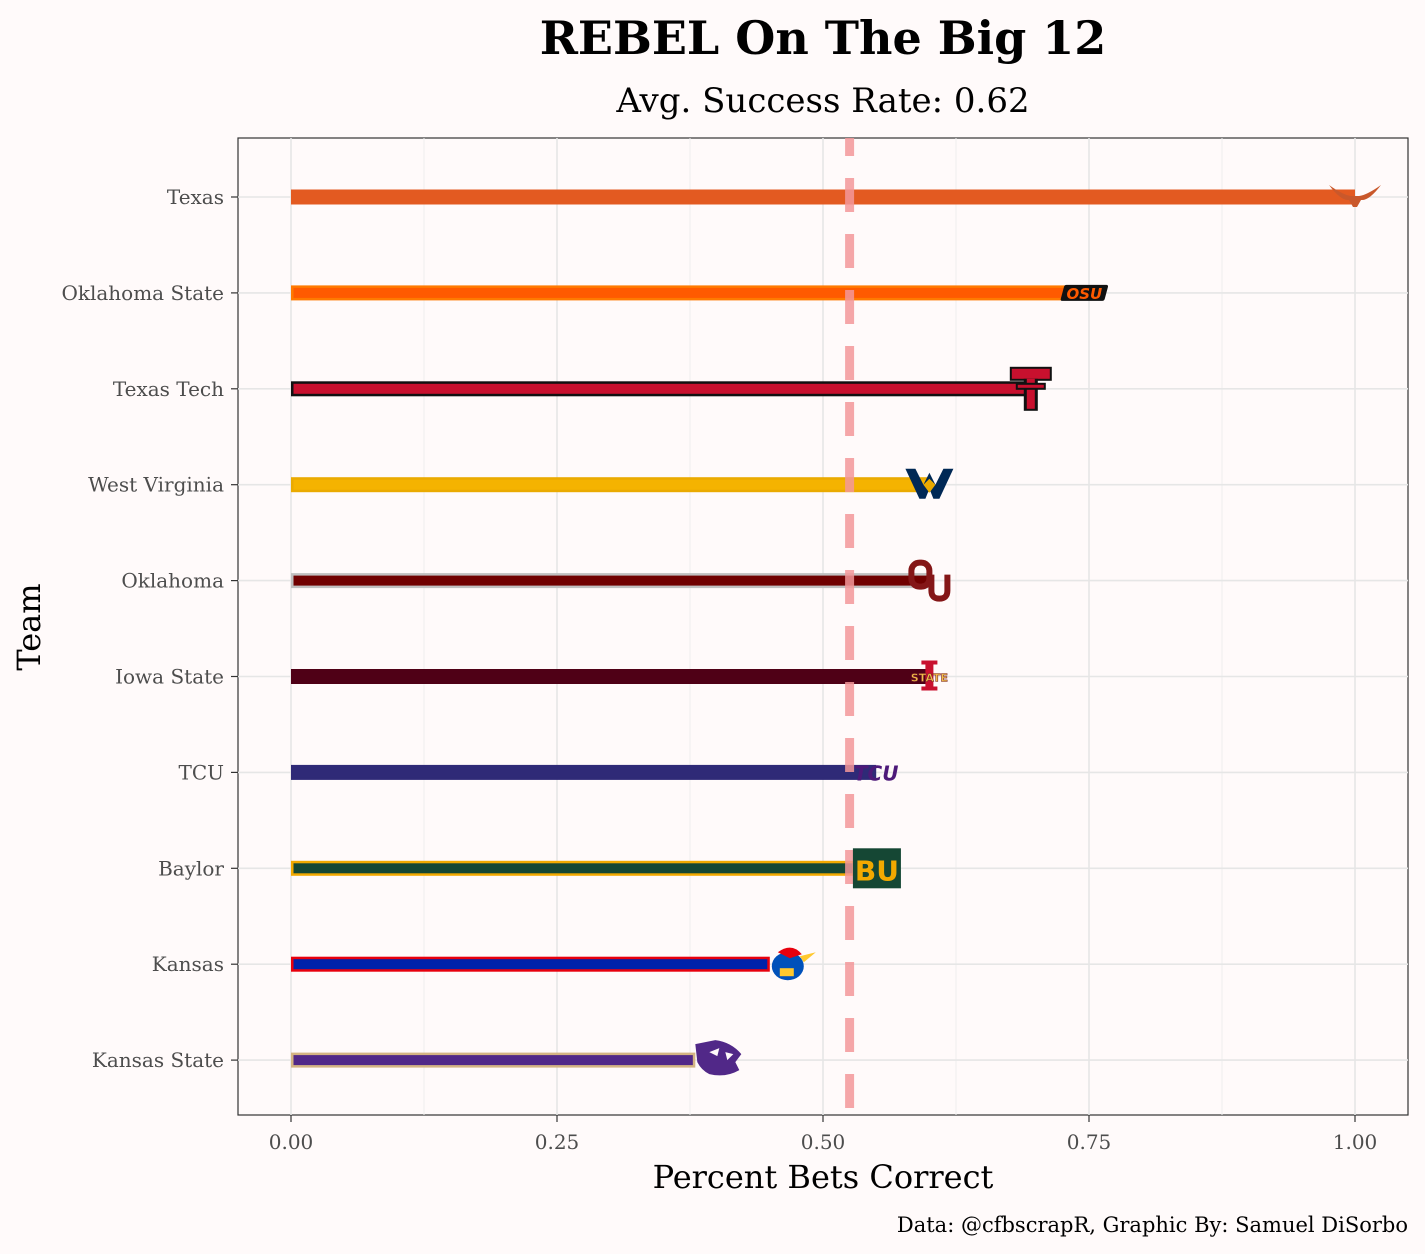  I want to click on texas-tech-logo-icon, so click(1030, 388).